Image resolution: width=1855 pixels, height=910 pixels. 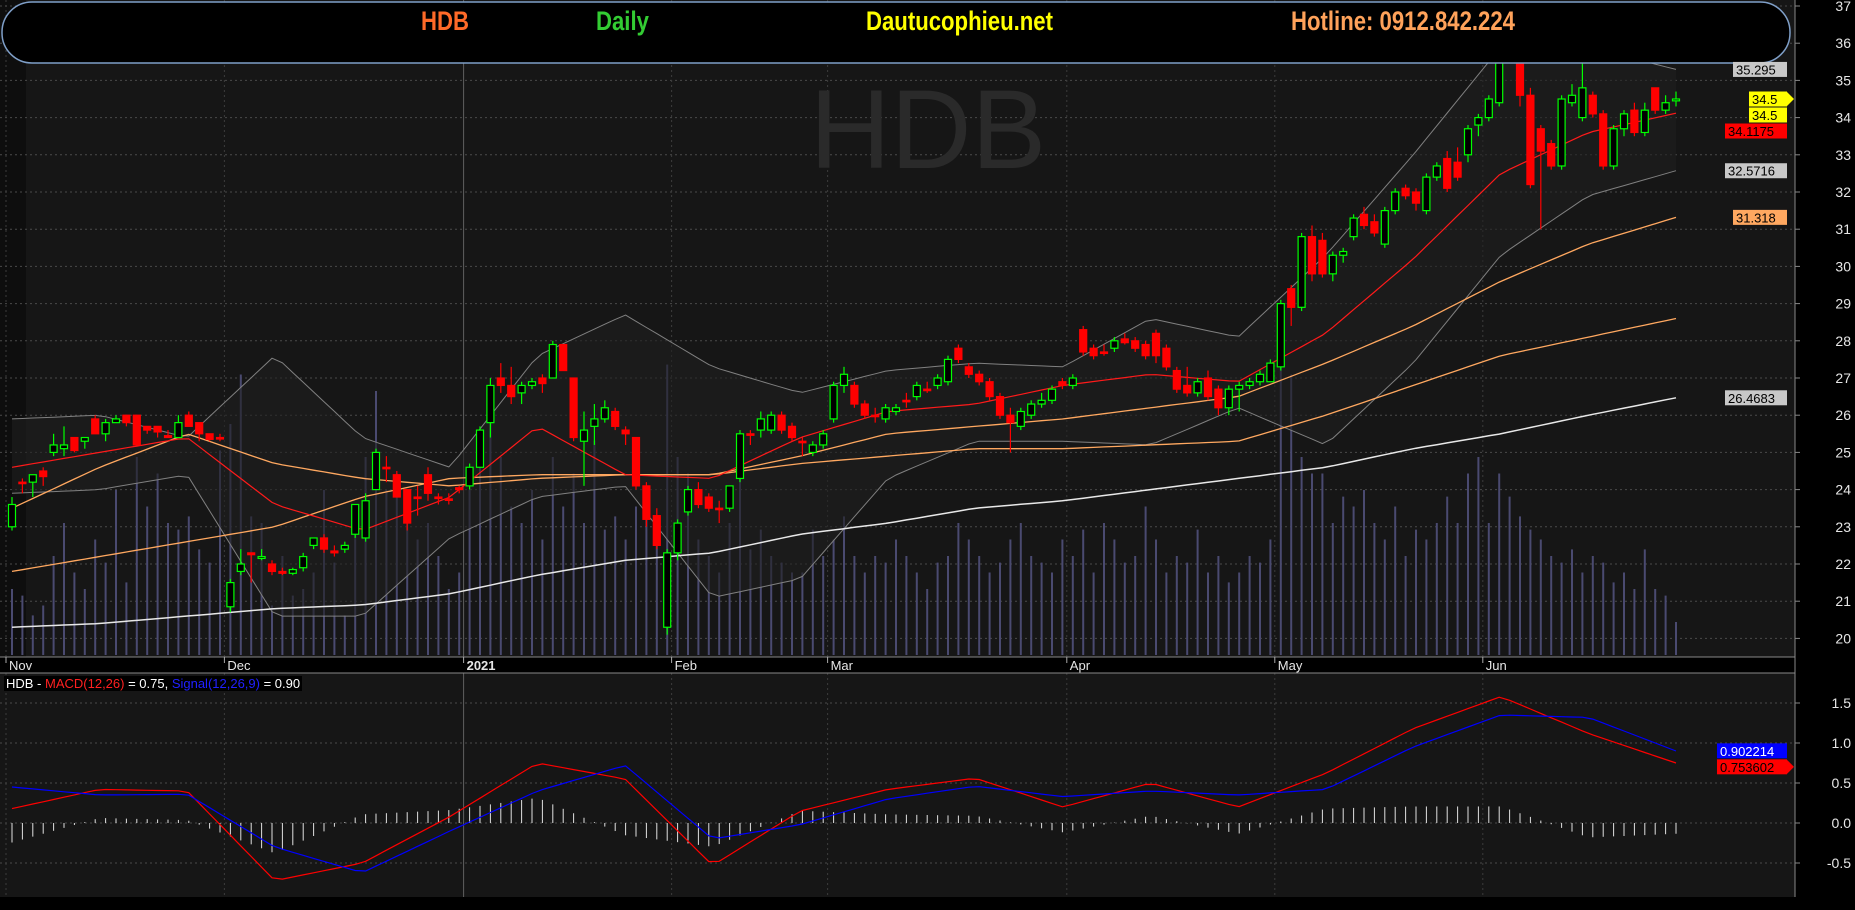 I want to click on date-label: 2021, so click(x=481, y=665).